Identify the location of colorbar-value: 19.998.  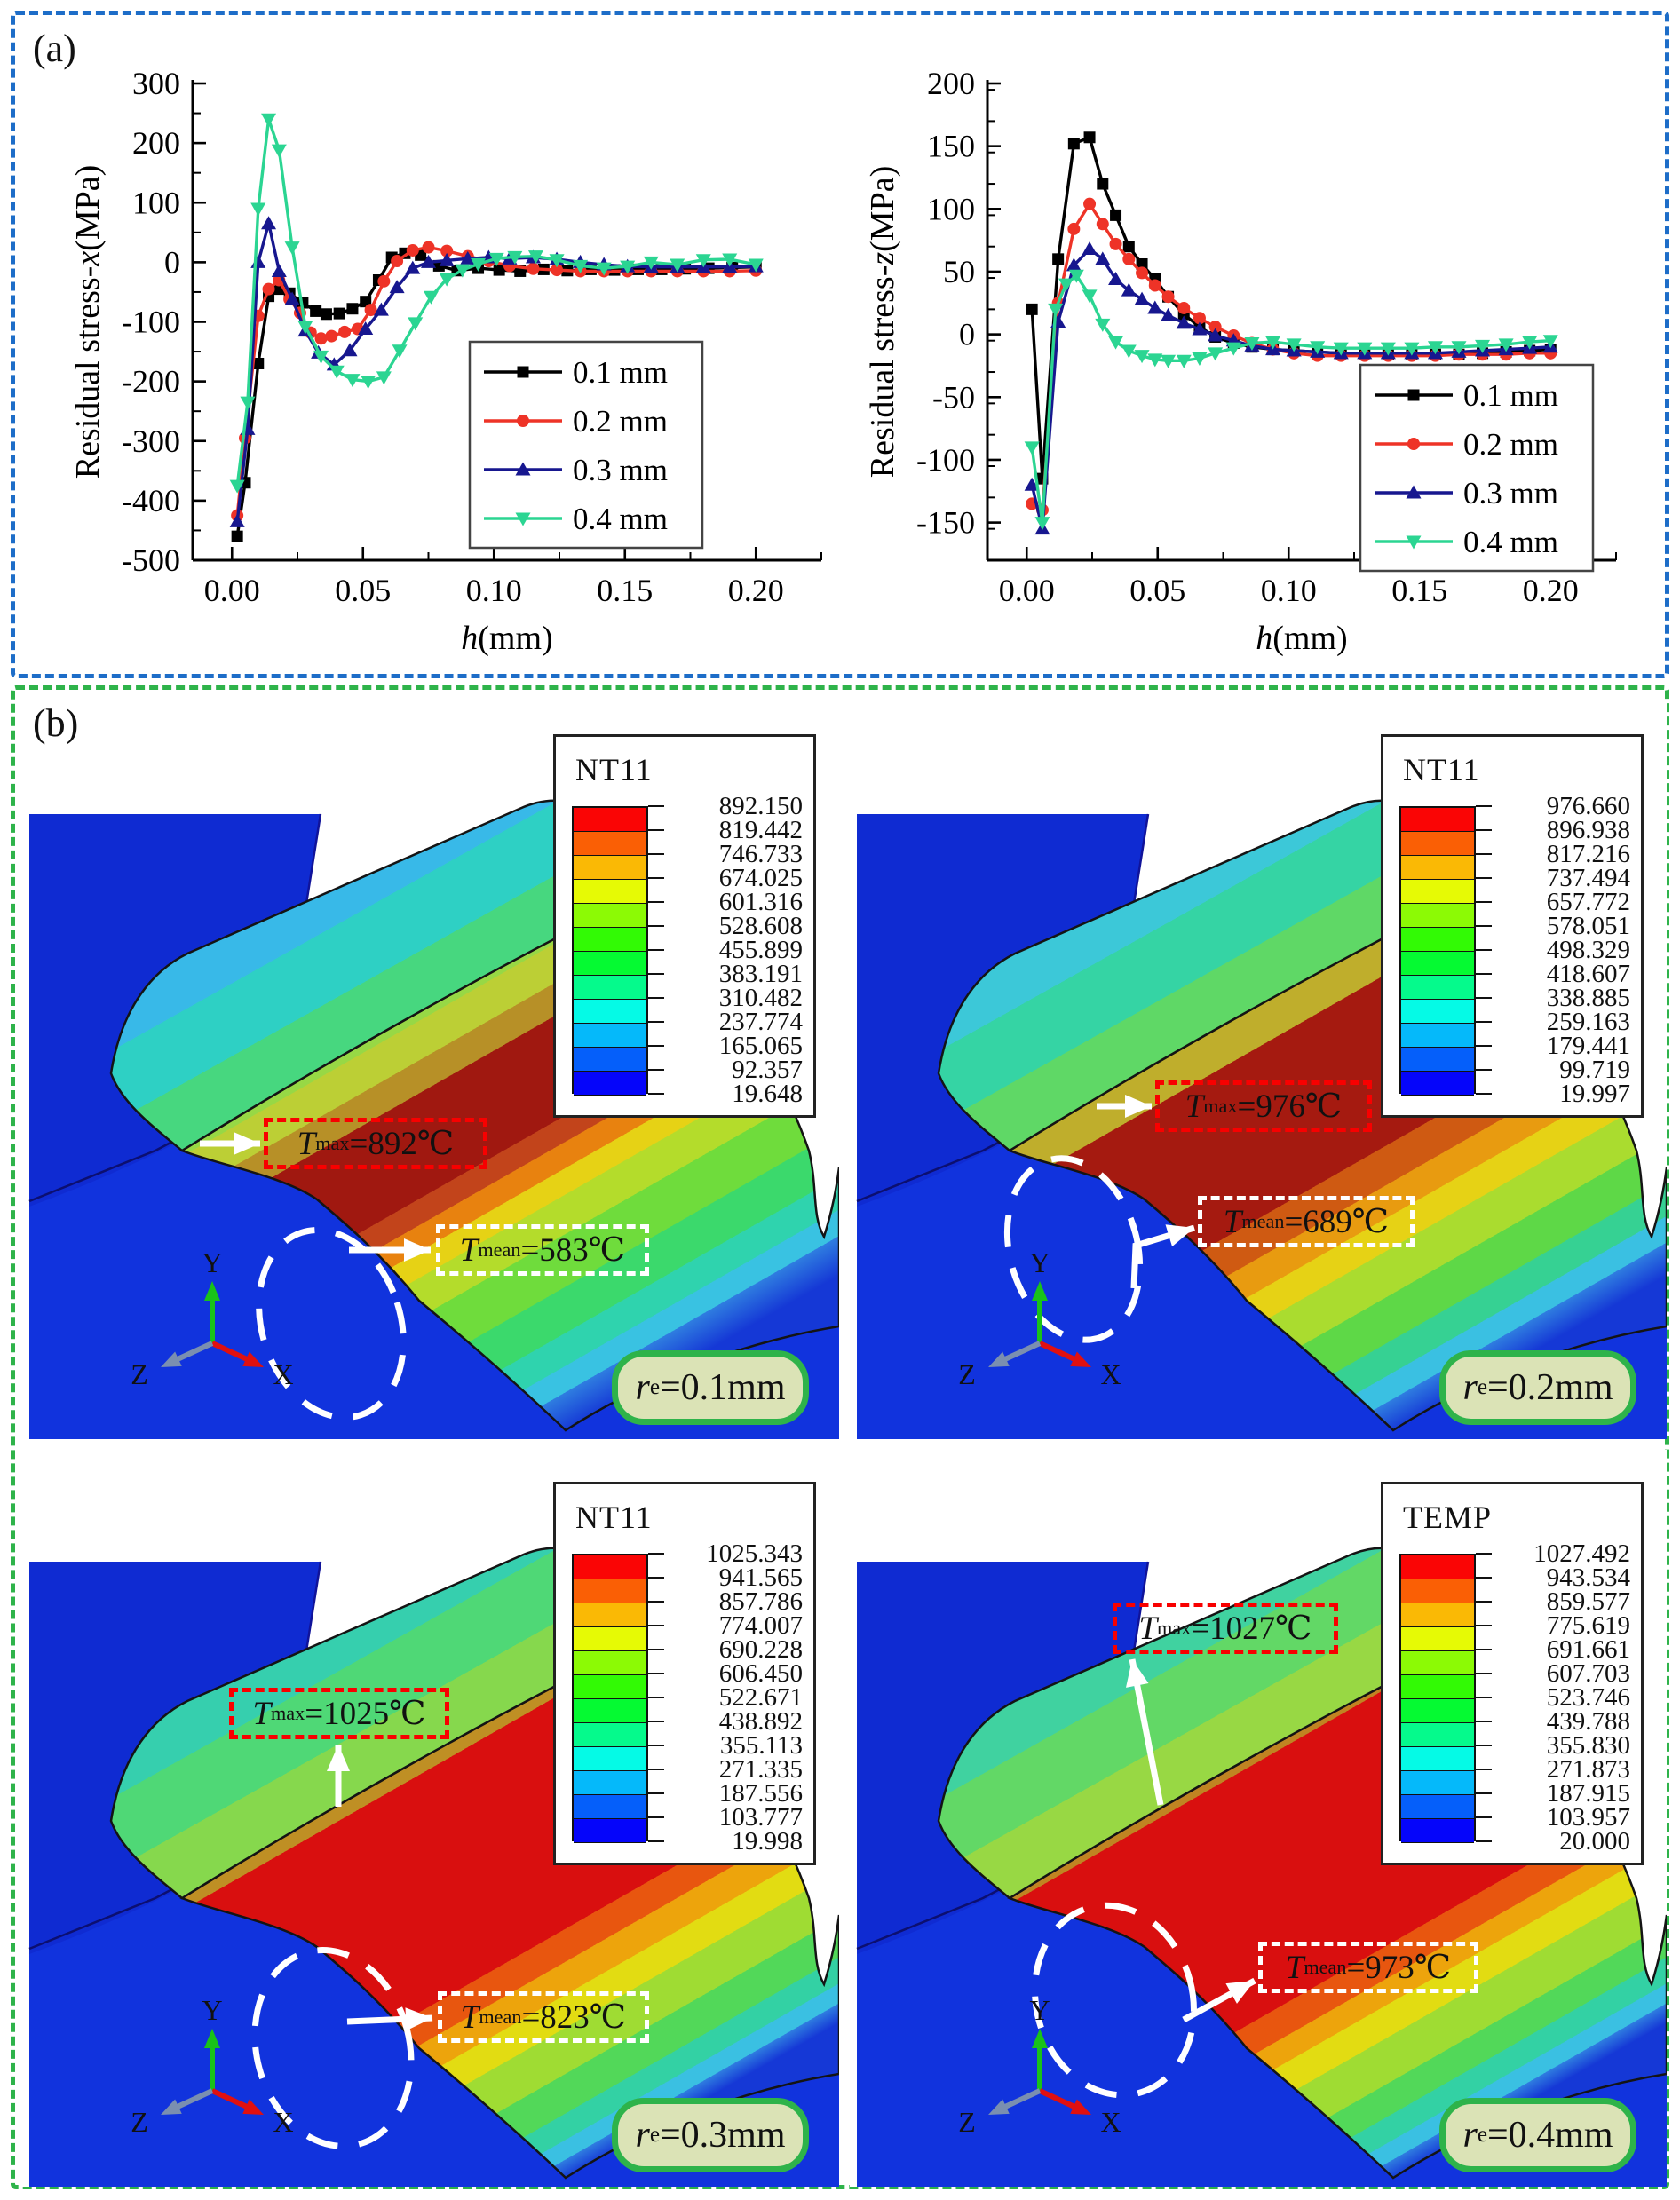
(767, 1842).